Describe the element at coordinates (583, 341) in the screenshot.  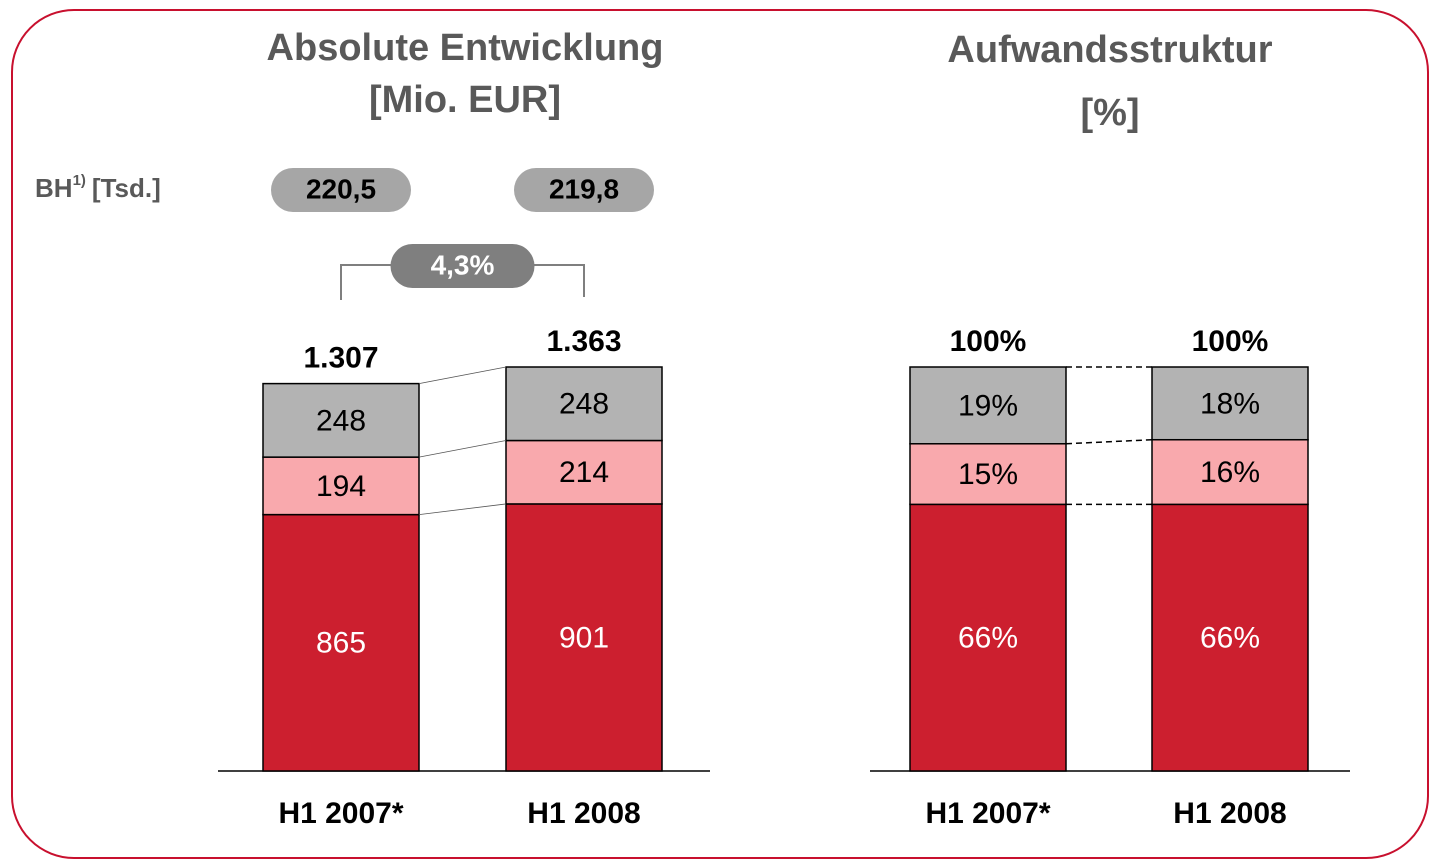
I see `total-label: 1.363` at that location.